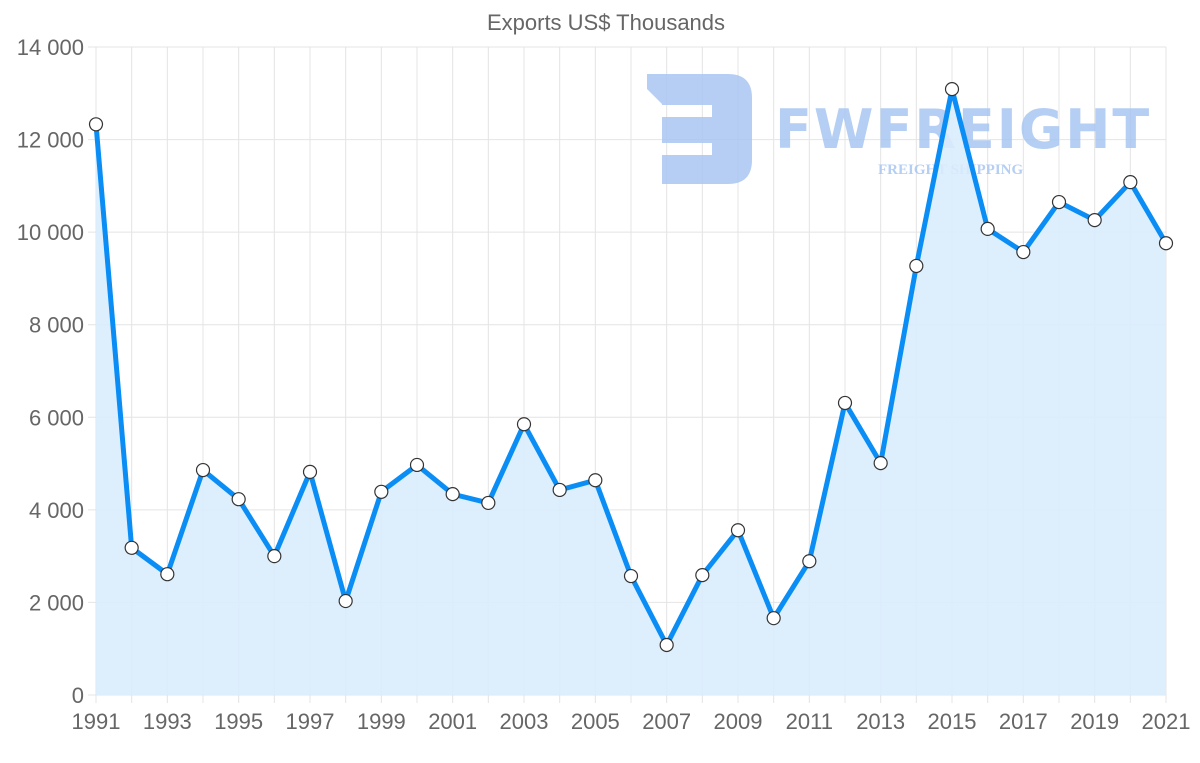 The height and width of the screenshot is (763, 1200). Describe the element at coordinates (809, 721) in the screenshot. I see `x-tick-label: 2011` at that location.